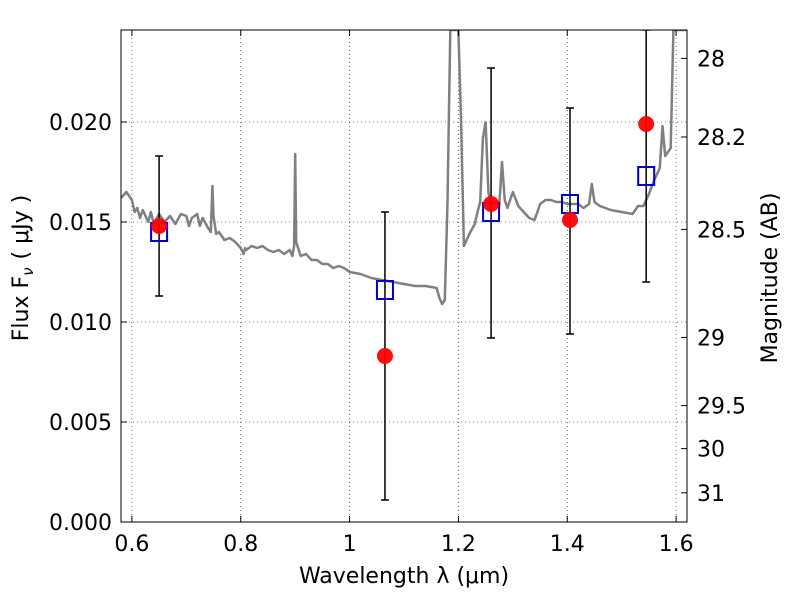 This screenshot has height=600, width=800. Describe the element at coordinates (131, 544) in the screenshot. I see `x-tick-label: 0.6` at that location.